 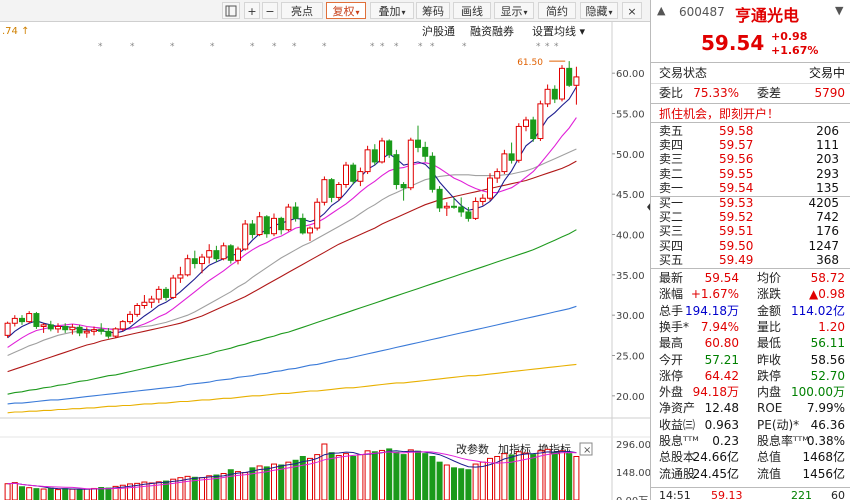 I want to click on indicator-0: 改参数, so click(x=472, y=449).